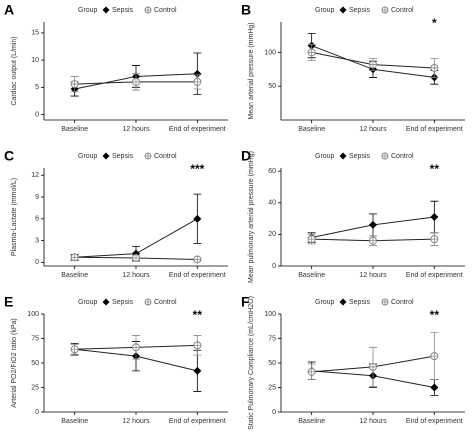  I want to click on y-tick-label: 9, so click(37, 197).